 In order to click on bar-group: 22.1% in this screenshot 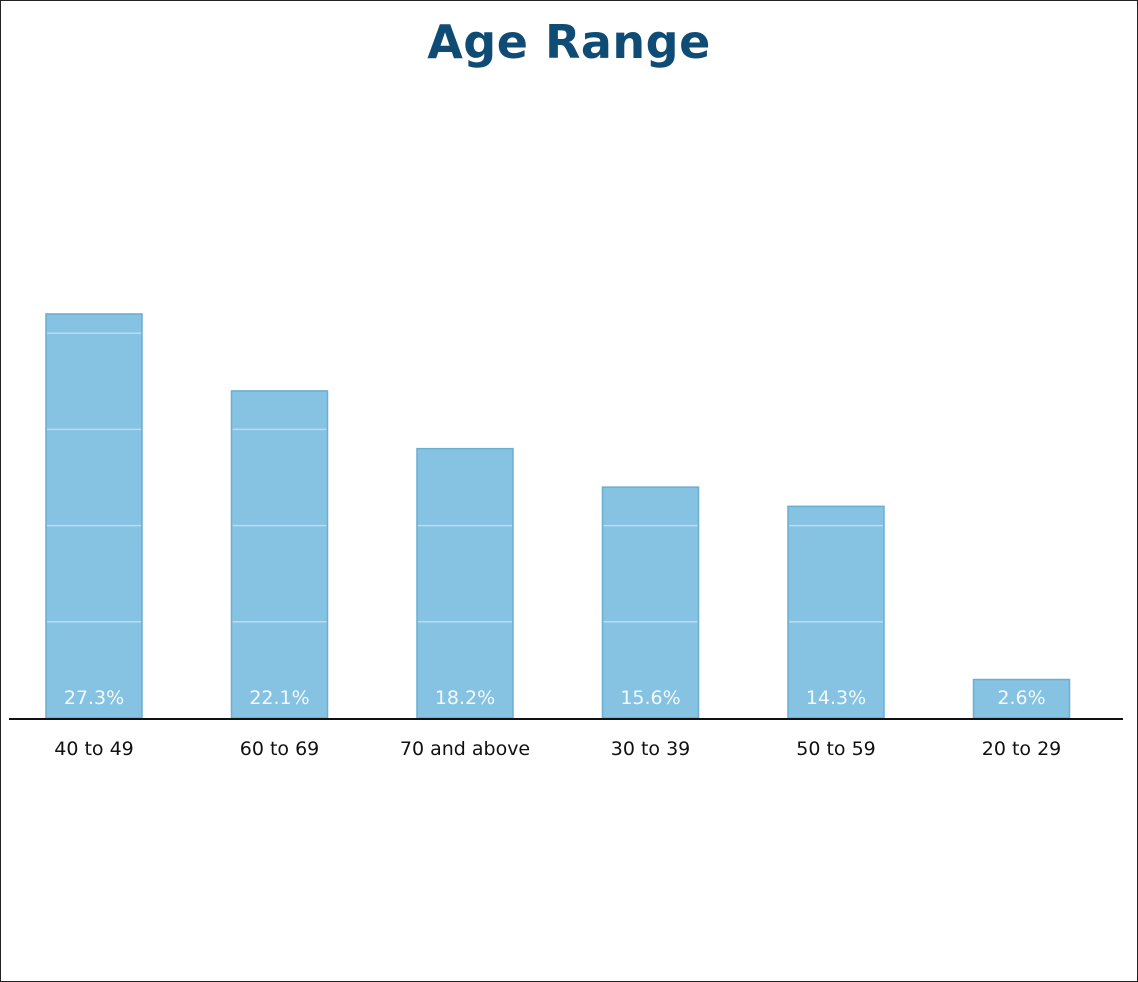, I will do `click(279, 554)`.